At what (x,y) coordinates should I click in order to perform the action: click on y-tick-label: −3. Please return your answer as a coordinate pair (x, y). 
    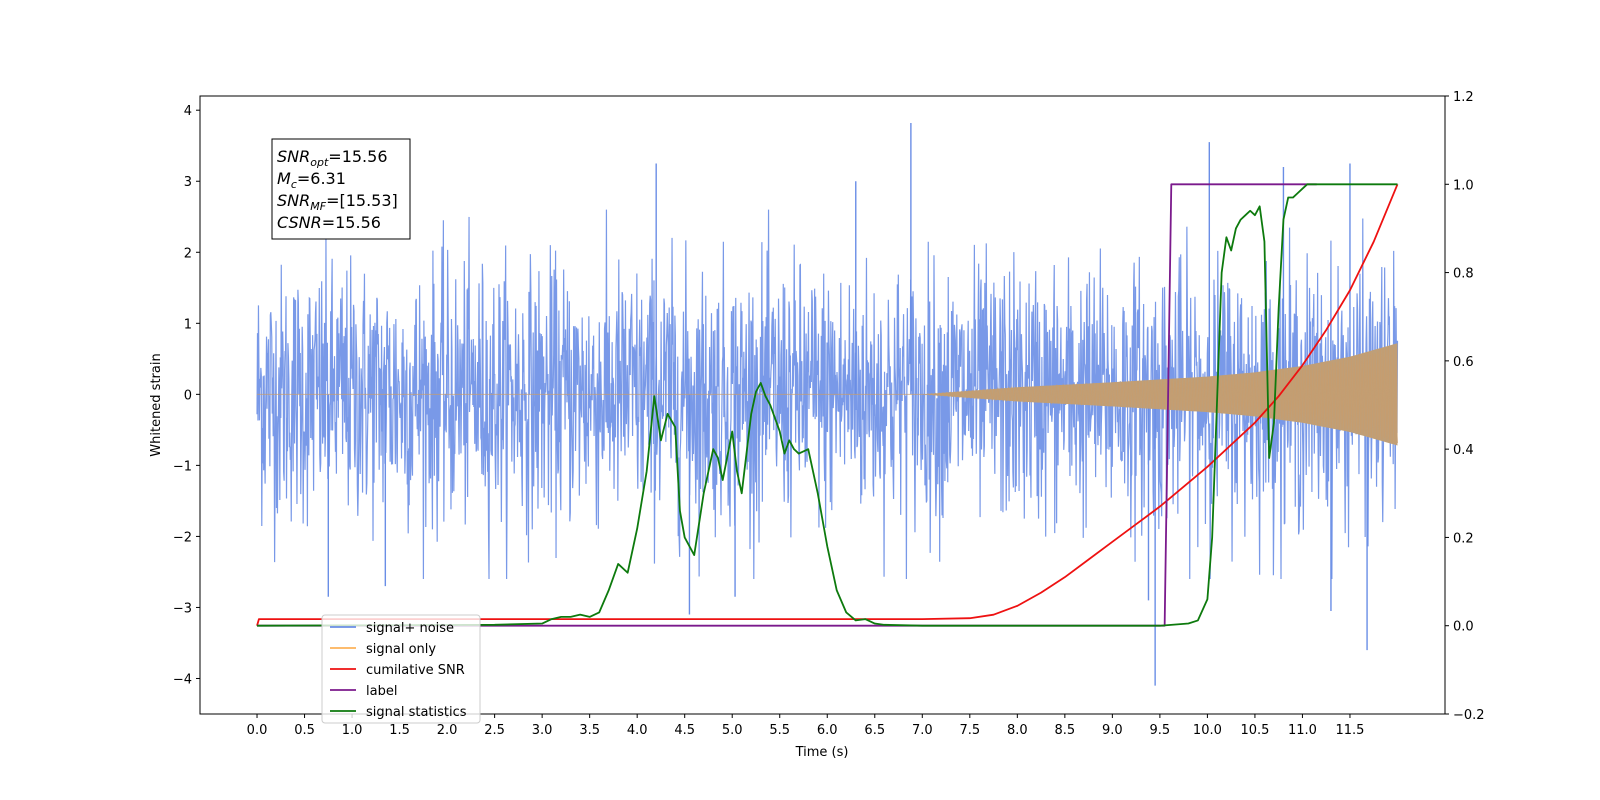
    Looking at the image, I should click on (182, 608).